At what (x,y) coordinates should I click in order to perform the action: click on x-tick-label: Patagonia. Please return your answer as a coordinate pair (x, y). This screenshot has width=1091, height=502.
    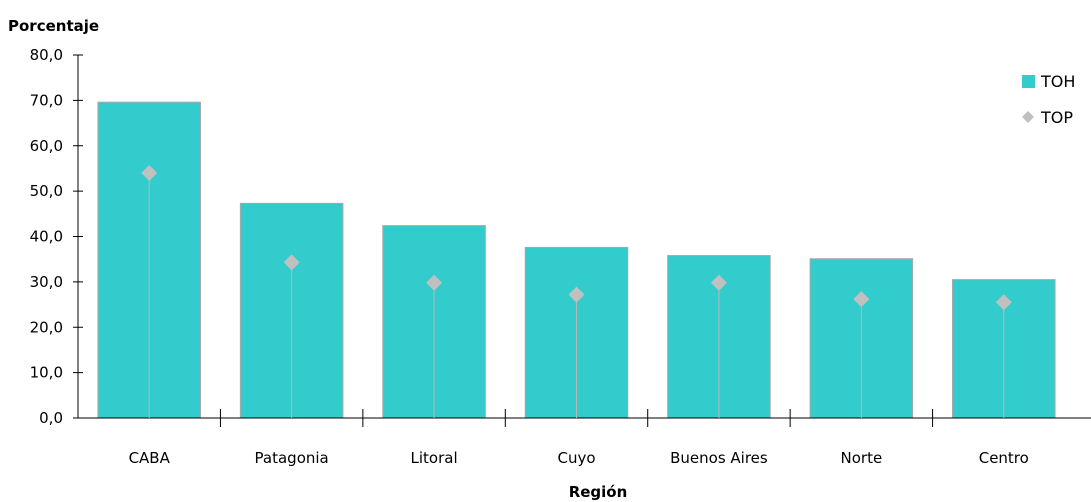
    Looking at the image, I should click on (292, 458).